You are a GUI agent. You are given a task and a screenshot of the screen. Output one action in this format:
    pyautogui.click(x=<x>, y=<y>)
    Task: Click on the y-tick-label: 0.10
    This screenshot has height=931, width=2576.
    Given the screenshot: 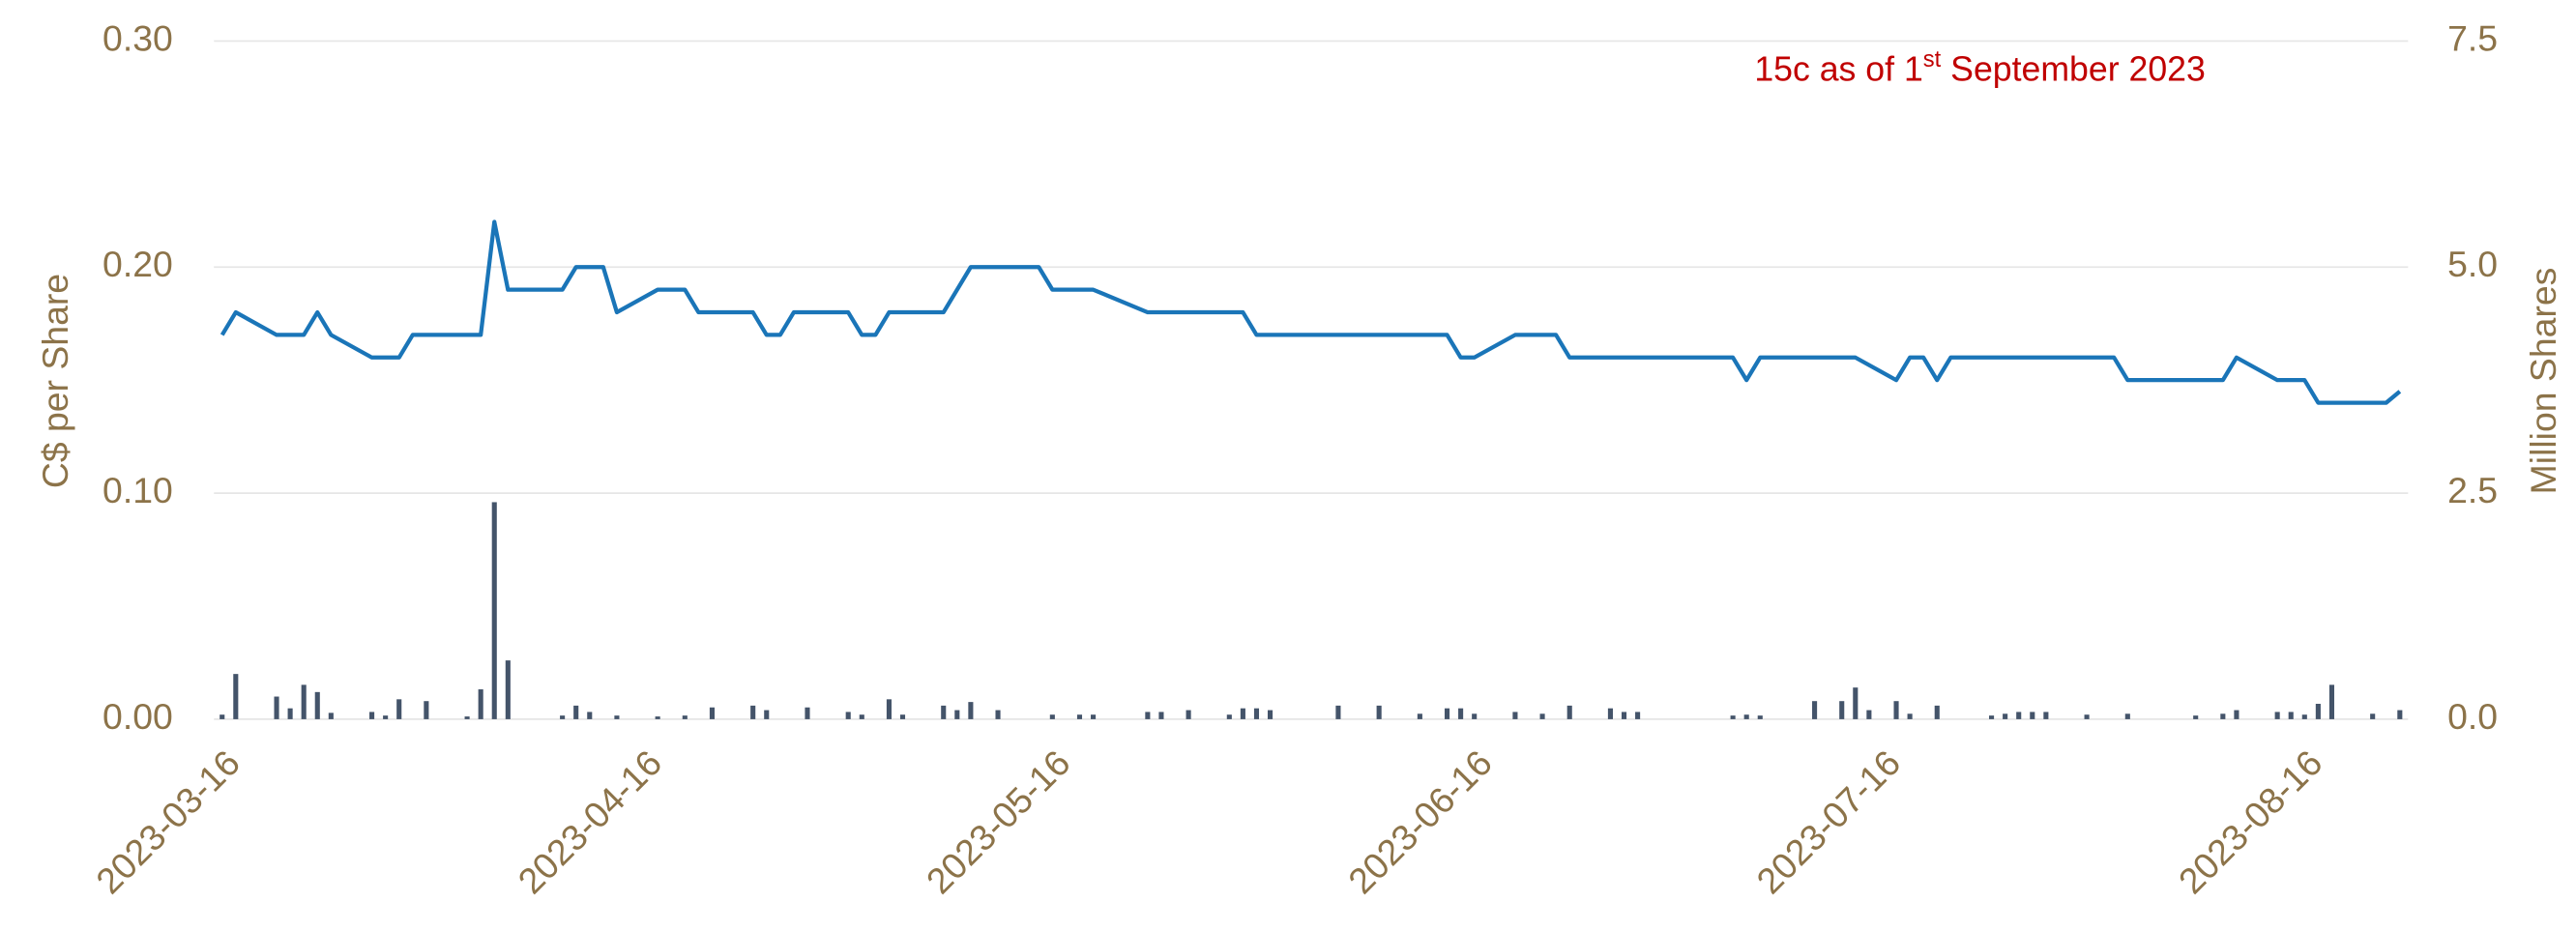 What is the action you would take?
    pyautogui.click(x=137, y=490)
    